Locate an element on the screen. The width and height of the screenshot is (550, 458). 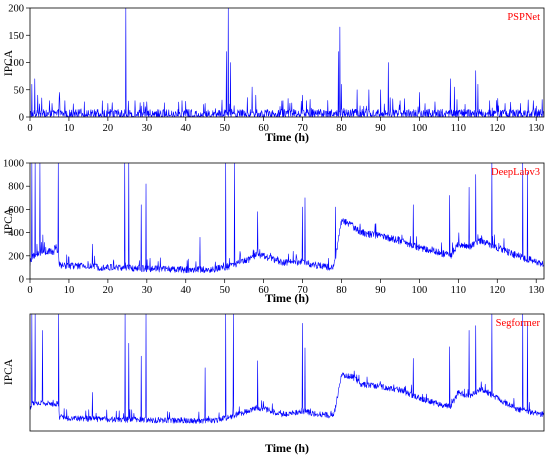
legend-entry-deeplabv3: DeepLabv3 is located at coordinates (515, 172).